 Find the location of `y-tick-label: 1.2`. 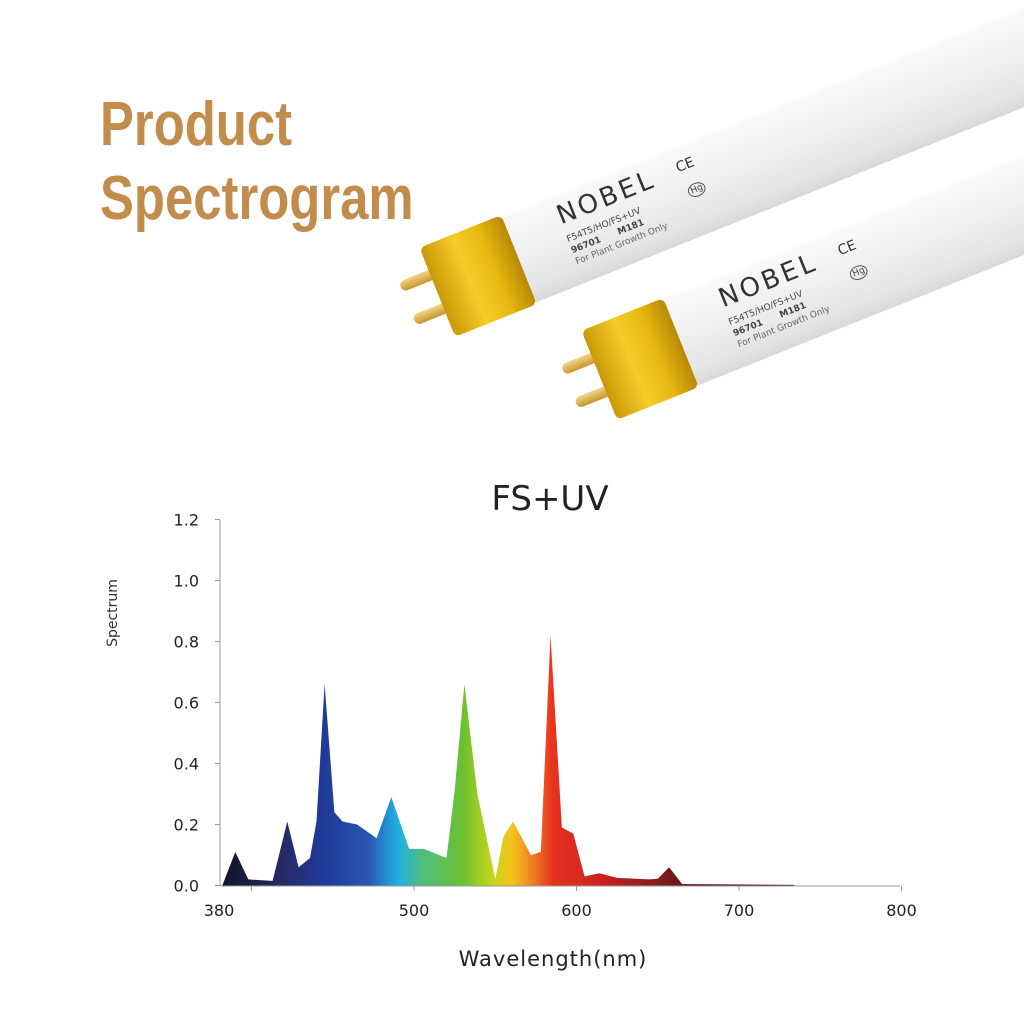

y-tick-label: 1.2 is located at coordinates (186, 520).